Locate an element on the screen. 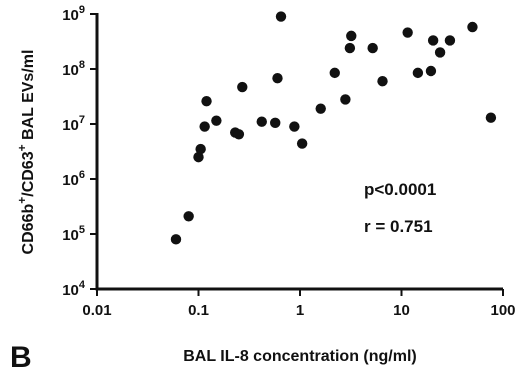 This screenshot has height=370, width=523. y-axis-title: CD66b+/CD63+ BAL EVs/ml is located at coordinates (26, 152).